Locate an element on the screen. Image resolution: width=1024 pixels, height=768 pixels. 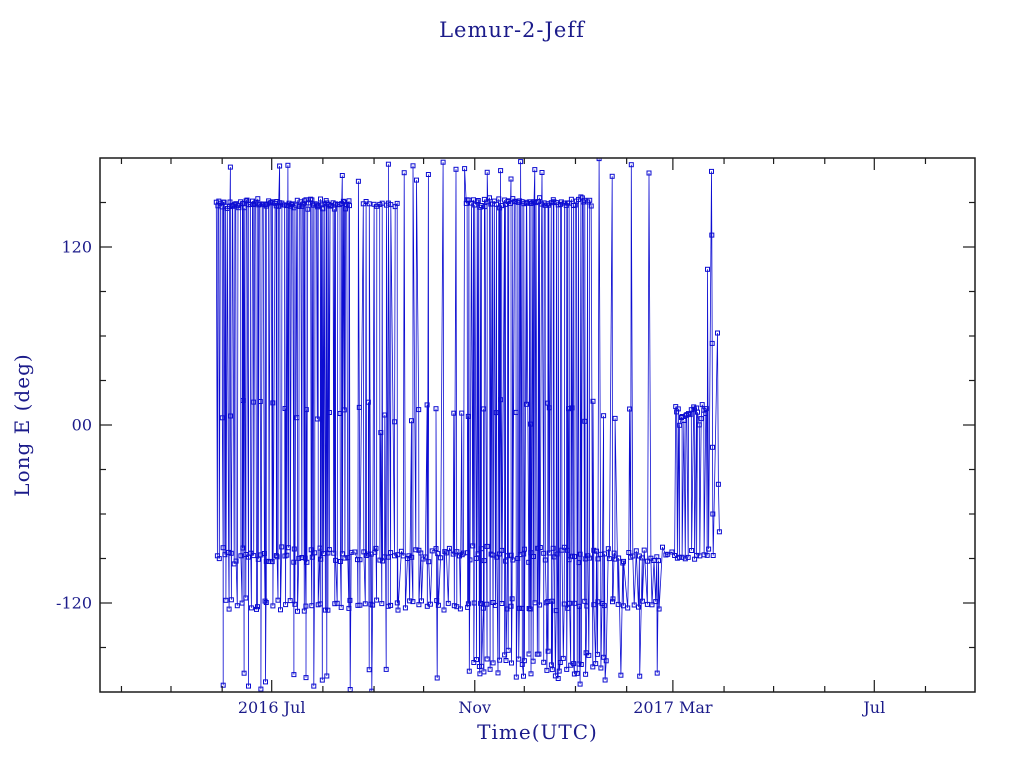
svg-text: 00 is located at coordinates (82, 425).